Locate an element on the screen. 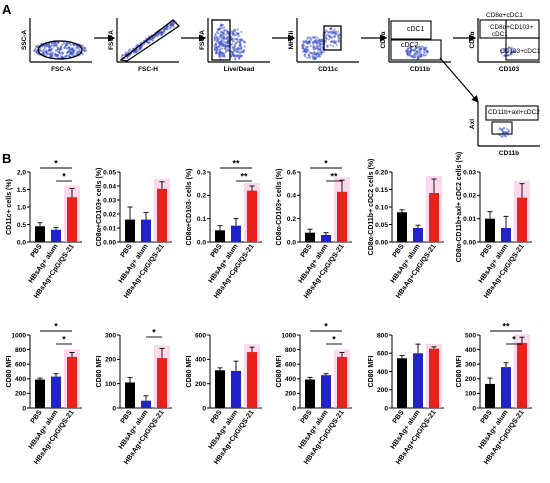  y-tick-label: 0.5 is located at coordinates (21, 225).